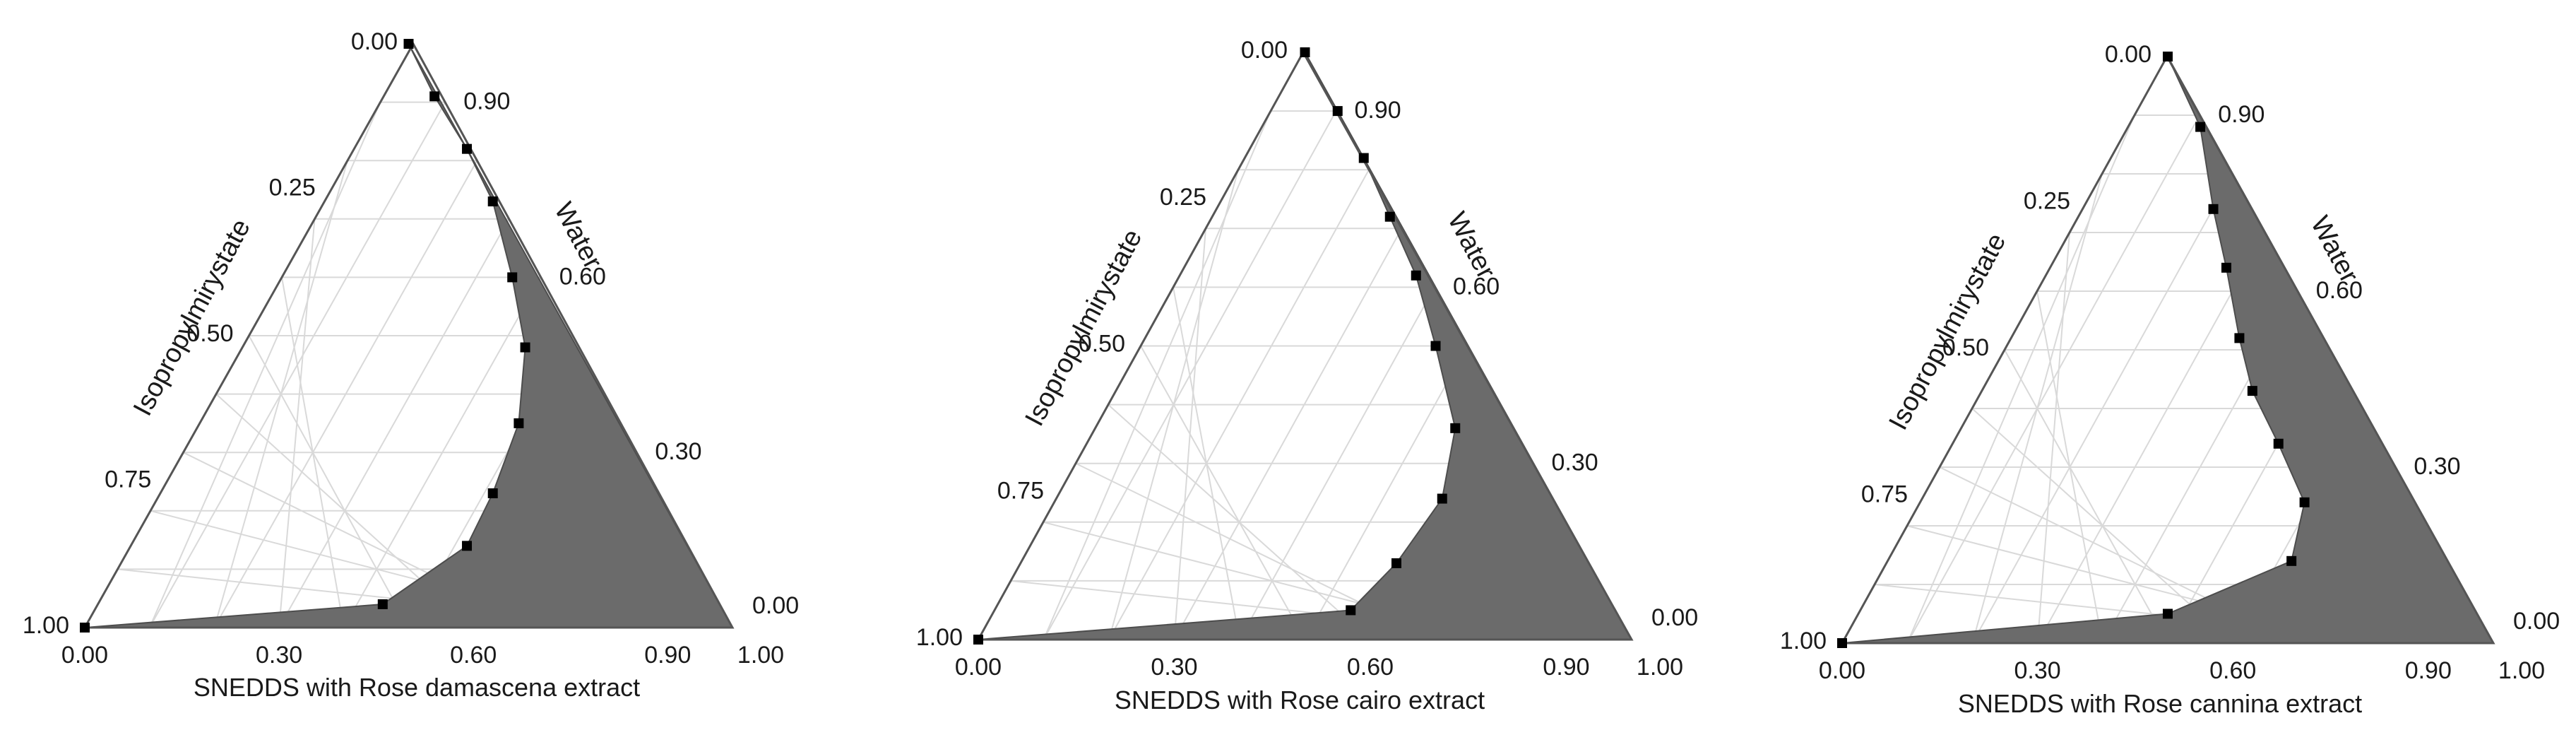 The image size is (2576, 747). I want to click on chart-caption: SNEDDS with Rose cannina extract, so click(2160, 704).